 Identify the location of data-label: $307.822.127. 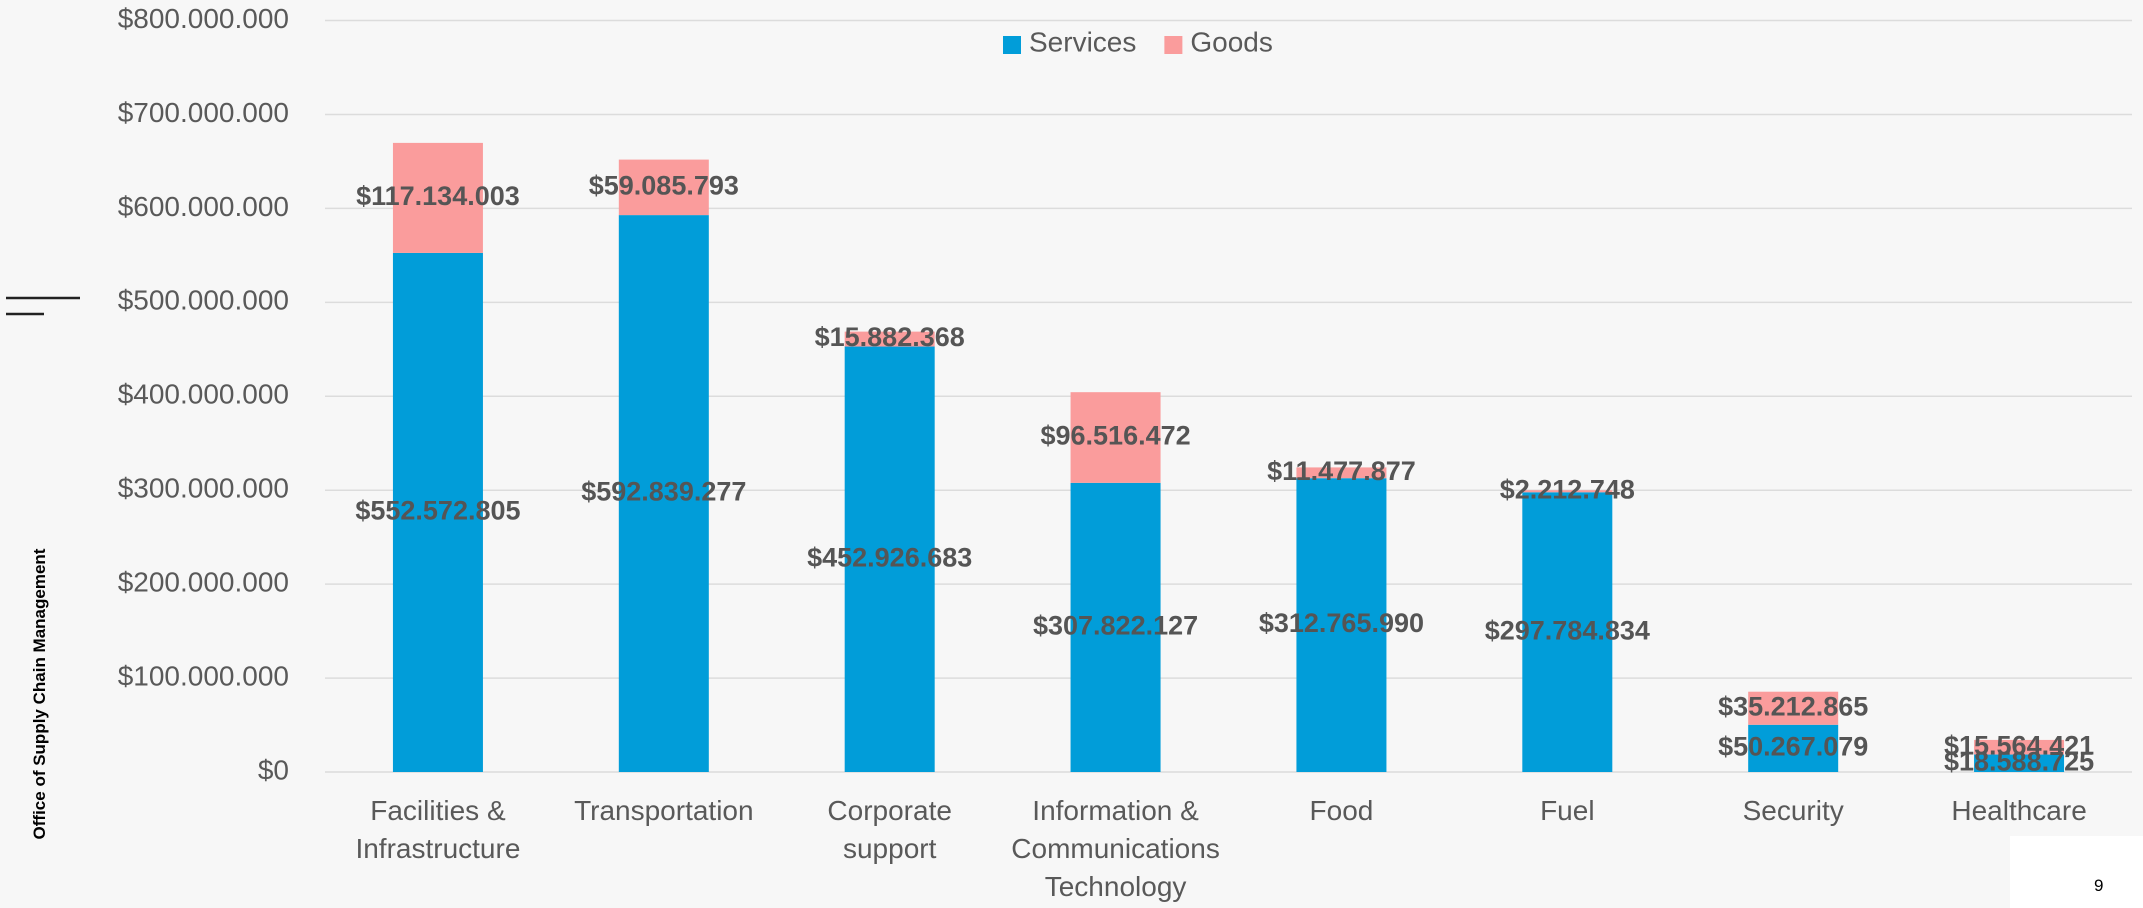
(1115, 626).